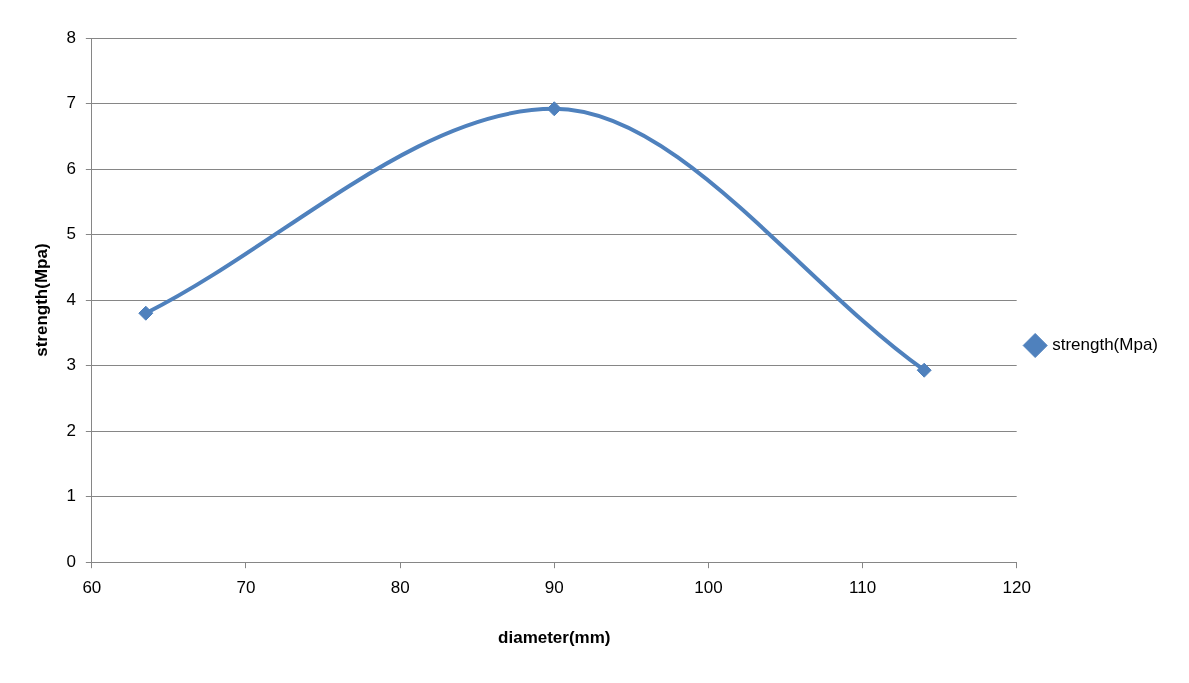 This screenshot has height=683, width=1189. I want to click on y-tick-label: 5, so click(71, 234).